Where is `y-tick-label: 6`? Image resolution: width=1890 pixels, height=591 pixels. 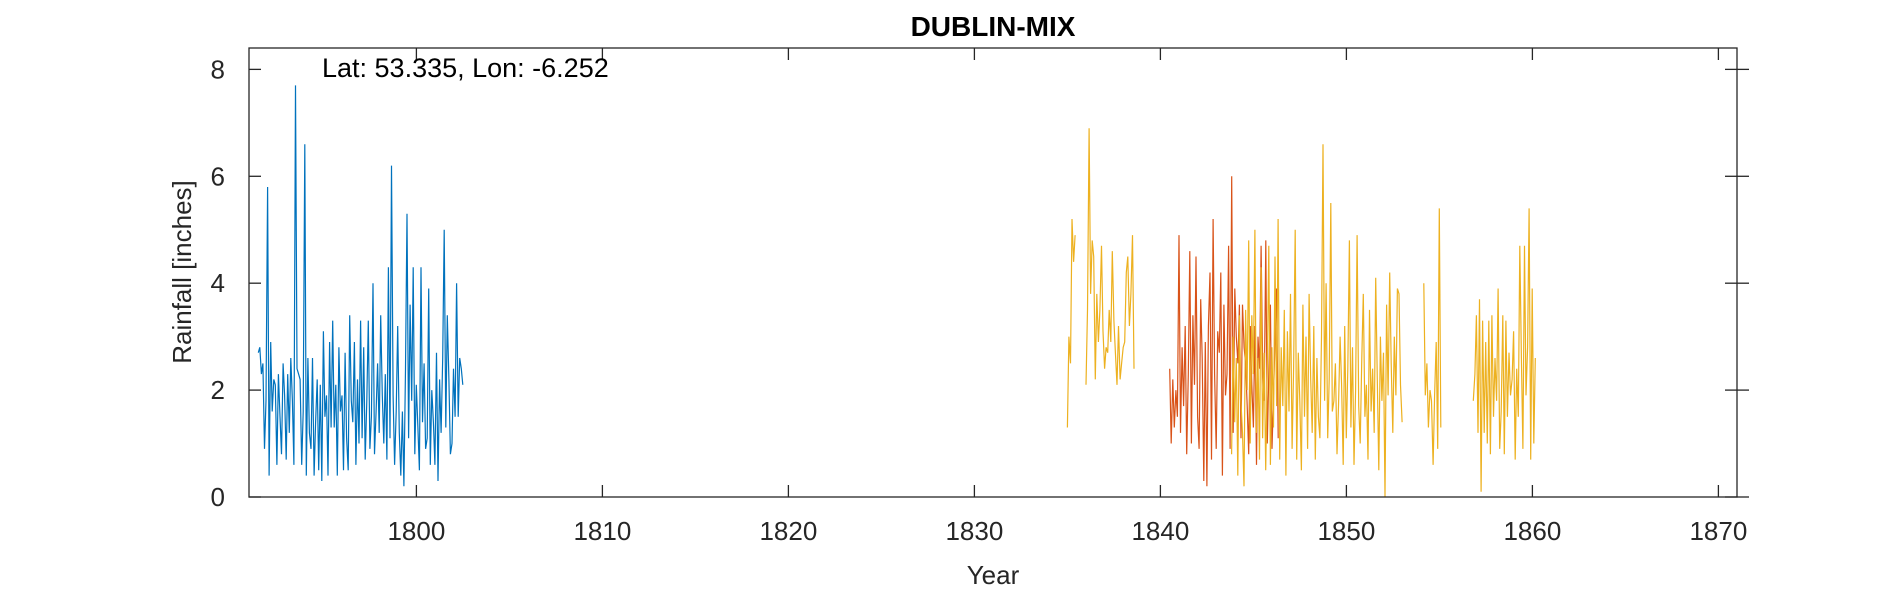
y-tick-label: 6 is located at coordinates (218, 176).